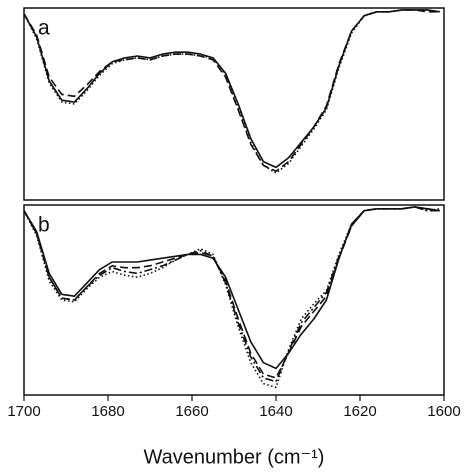  What do you see at coordinates (443, 411) in the screenshot?
I see `x-tick-label: 1600` at bounding box center [443, 411].